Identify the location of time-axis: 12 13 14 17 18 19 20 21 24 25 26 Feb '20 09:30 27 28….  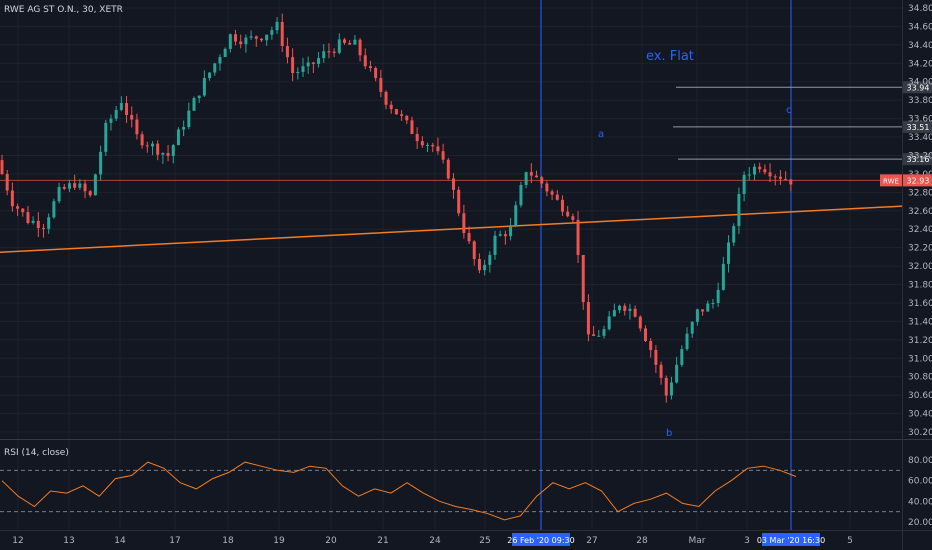
(432, 539).